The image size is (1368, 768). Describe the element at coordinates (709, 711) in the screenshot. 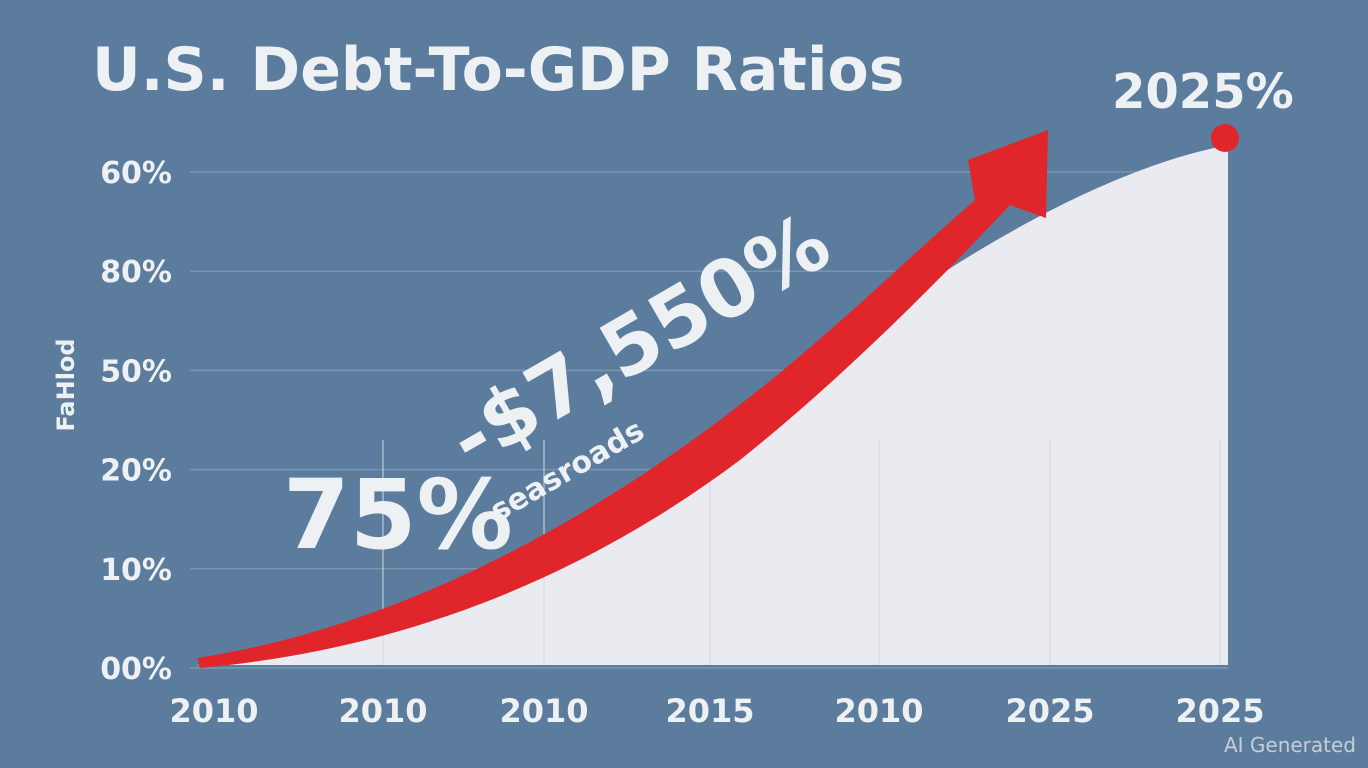

I see `x-tick-label: 2015` at that location.